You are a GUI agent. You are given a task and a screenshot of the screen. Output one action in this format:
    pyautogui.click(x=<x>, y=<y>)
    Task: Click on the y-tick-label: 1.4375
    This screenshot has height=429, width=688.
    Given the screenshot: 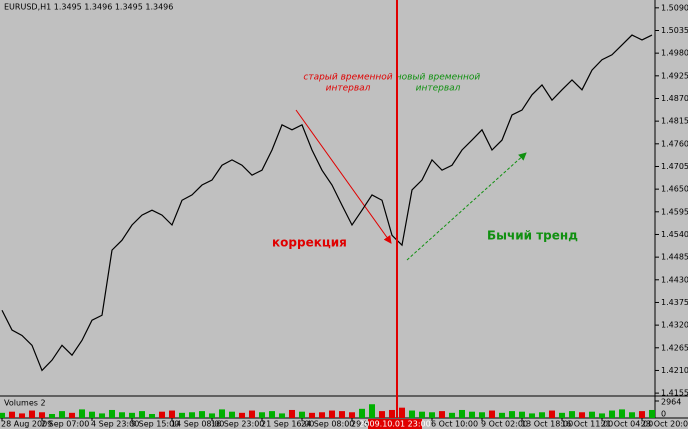 What is the action you would take?
    pyautogui.click(x=674, y=302)
    